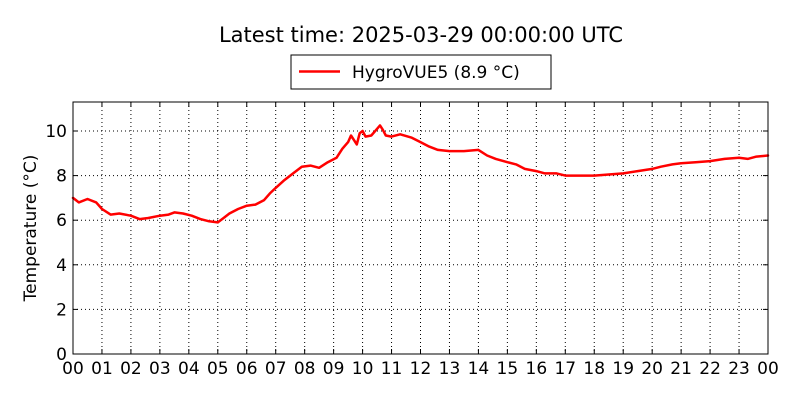  Describe the element at coordinates (334, 369) in the screenshot. I see `x-tick-label: 09` at that location.